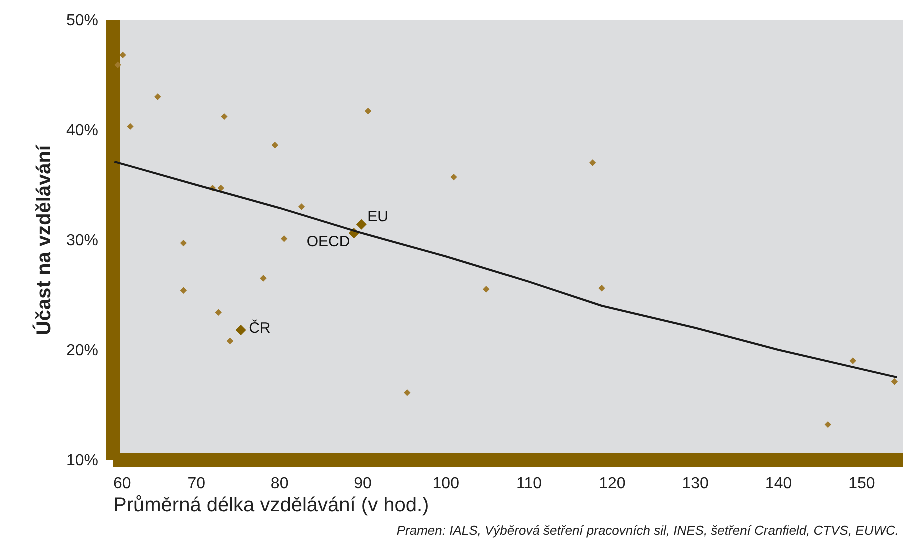 This screenshot has height=541, width=905. Describe the element at coordinates (123, 484) in the screenshot. I see `x-tick-label: 60` at that location.